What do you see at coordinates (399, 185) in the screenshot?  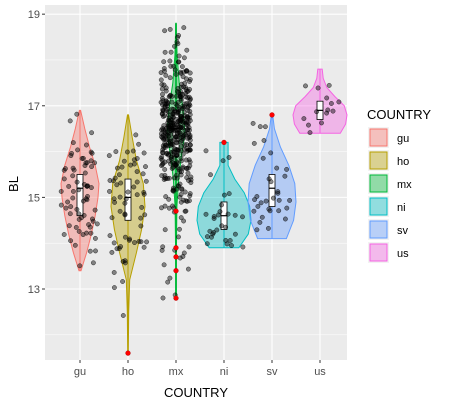 I see `legend: COUNTRY gu ho mx ni sv us` at bounding box center [399, 185].